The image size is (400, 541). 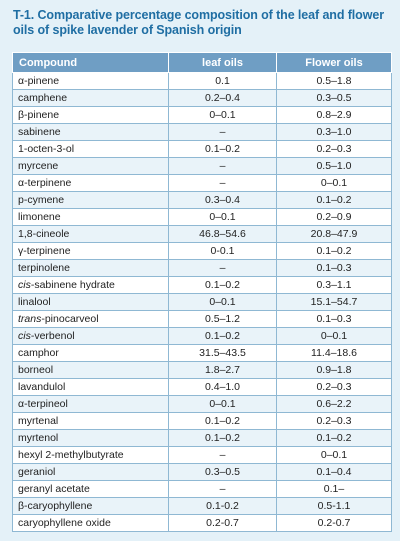 What do you see at coordinates (90, 234) in the screenshot?
I see `compound-cell: 1,8-cineole` at bounding box center [90, 234].